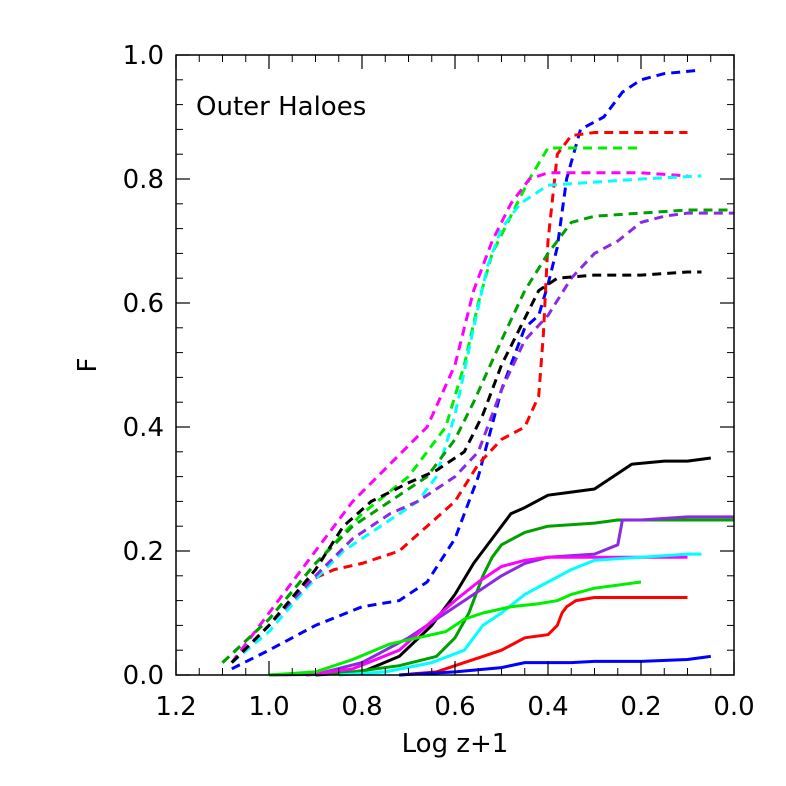 The image size is (786, 786). Describe the element at coordinates (143, 180) in the screenshot. I see `y-tick-label: 0.8` at that location.